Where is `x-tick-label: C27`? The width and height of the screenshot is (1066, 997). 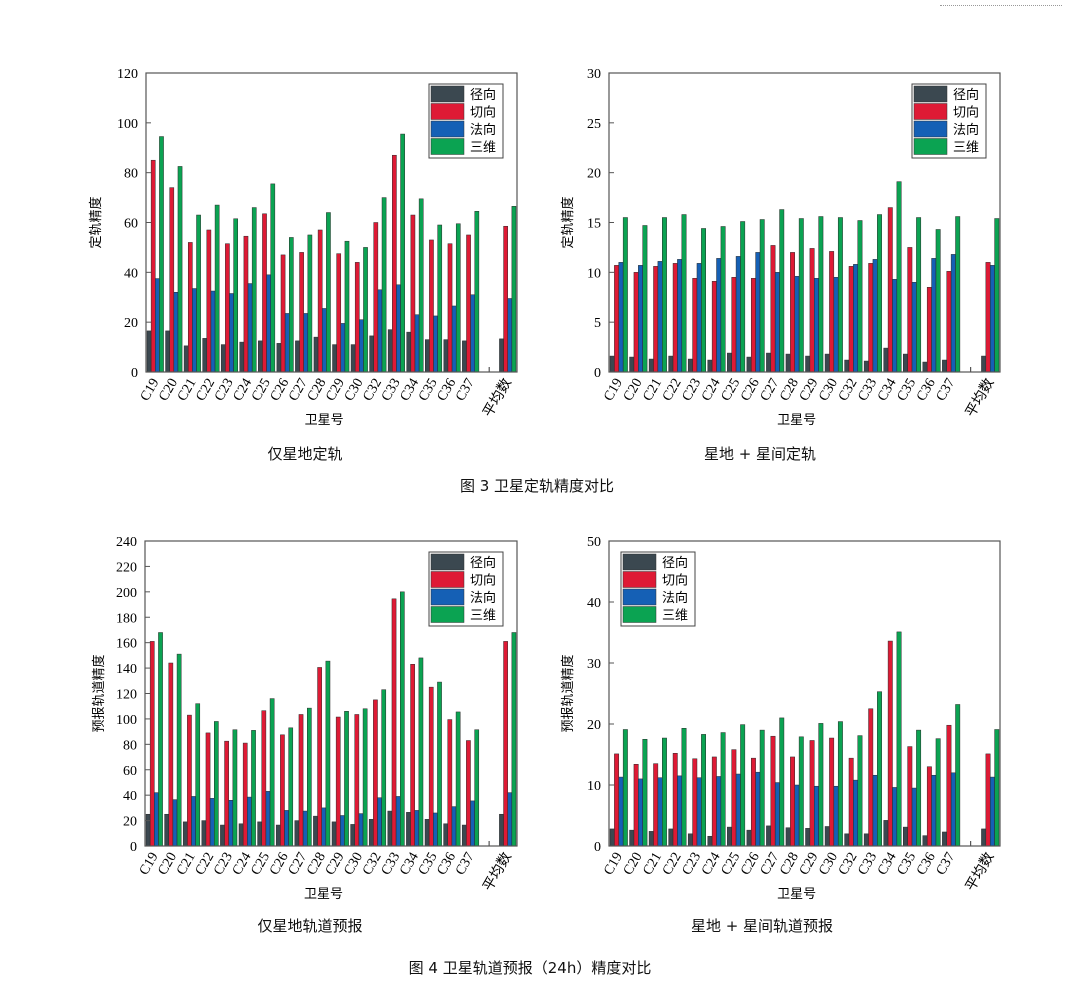 x-tick-label: C27 is located at coordinates (298, 390).